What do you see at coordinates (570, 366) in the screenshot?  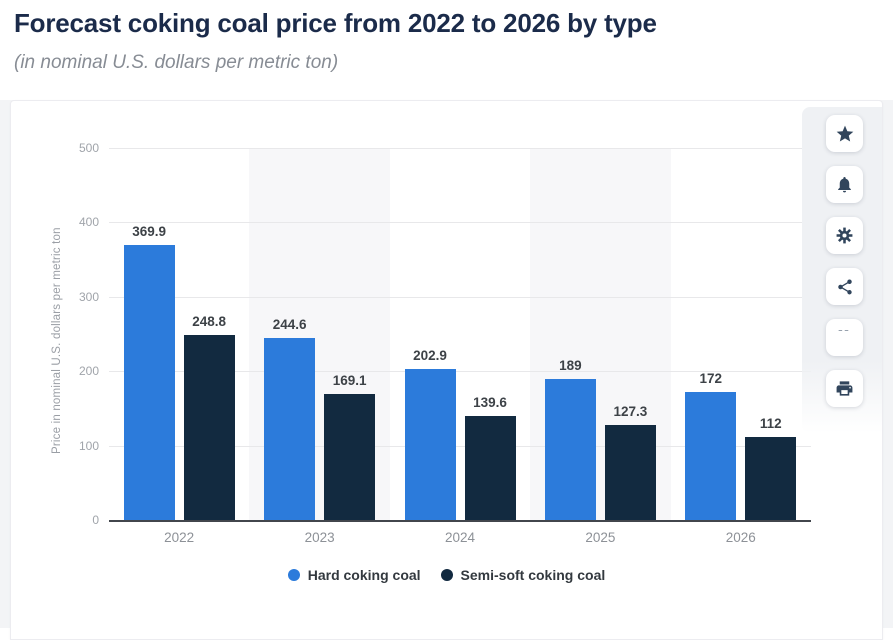 I see `bar-value-label: 189` at bounding box center [570, 366].